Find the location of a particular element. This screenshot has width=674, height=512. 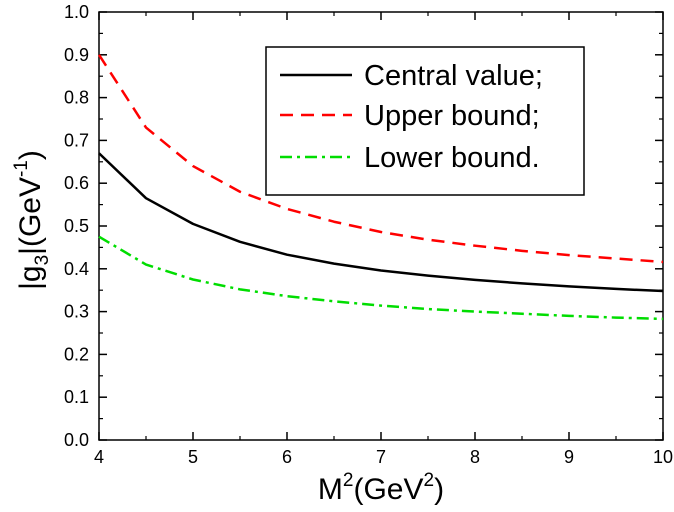

x-axis-label-sup2: 2 is located at coordinates (429, 480).